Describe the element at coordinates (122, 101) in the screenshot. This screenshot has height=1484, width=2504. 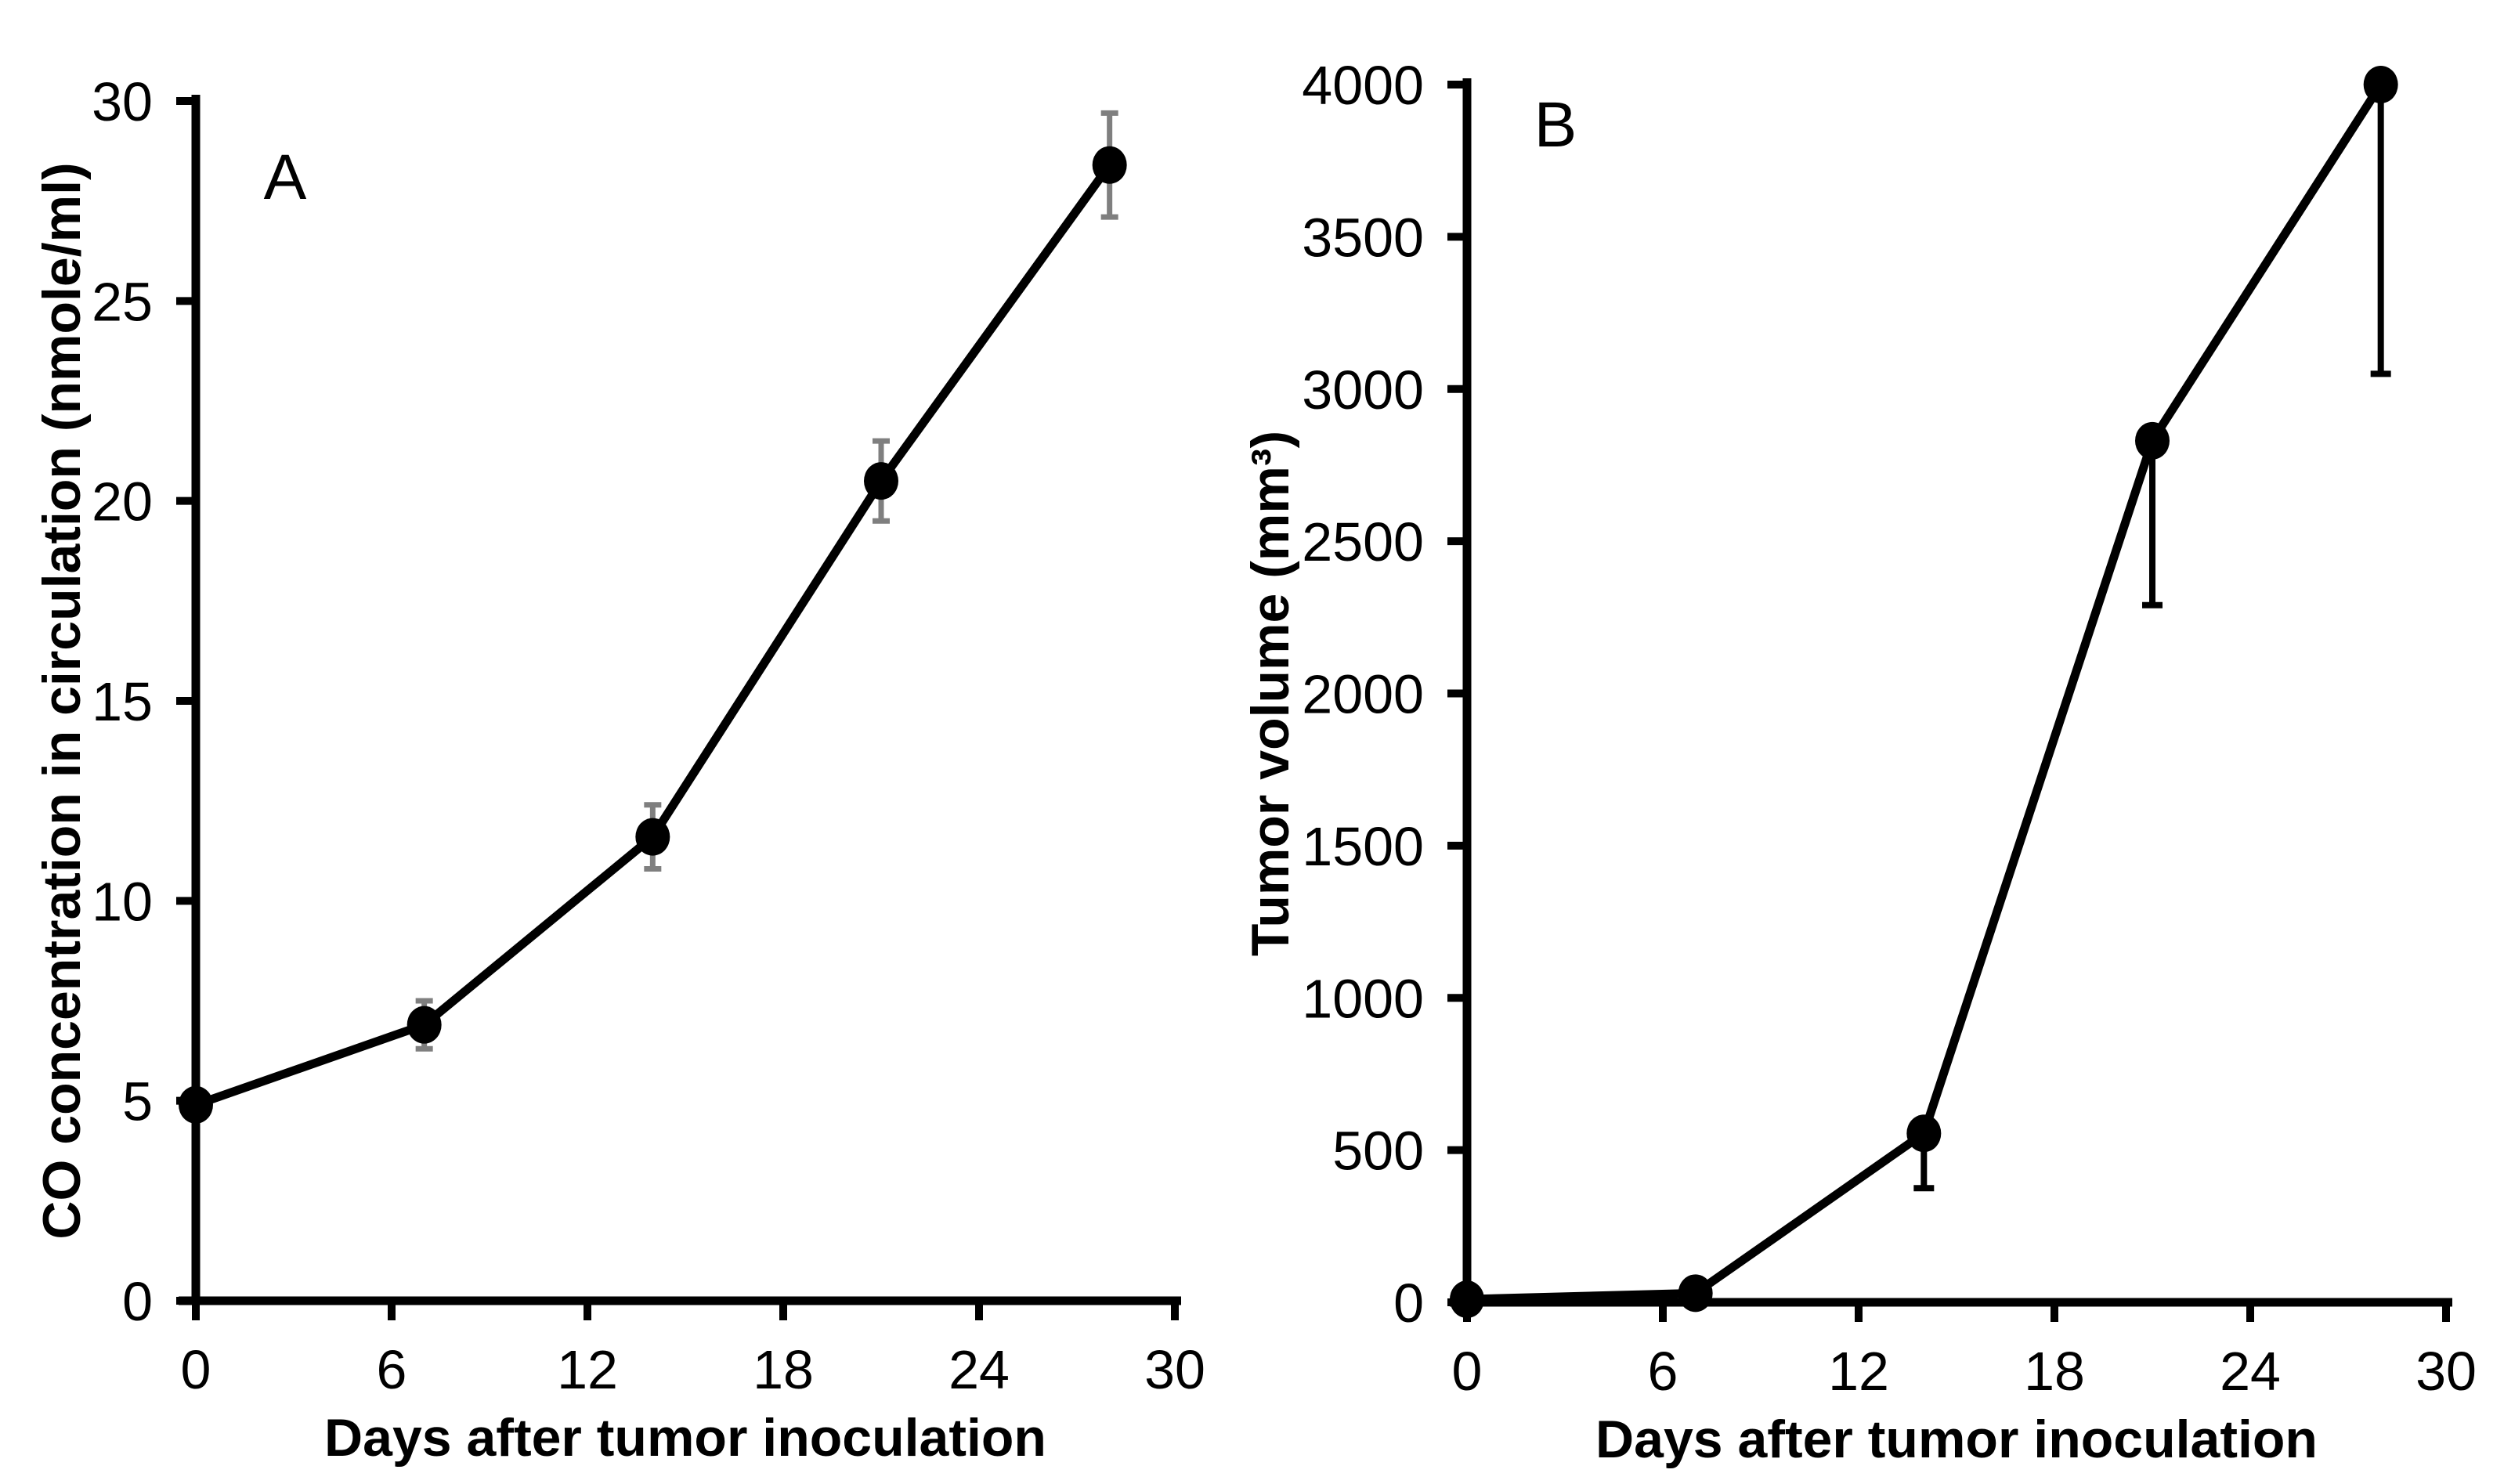
I see `y-tick-label: 30` at that location.